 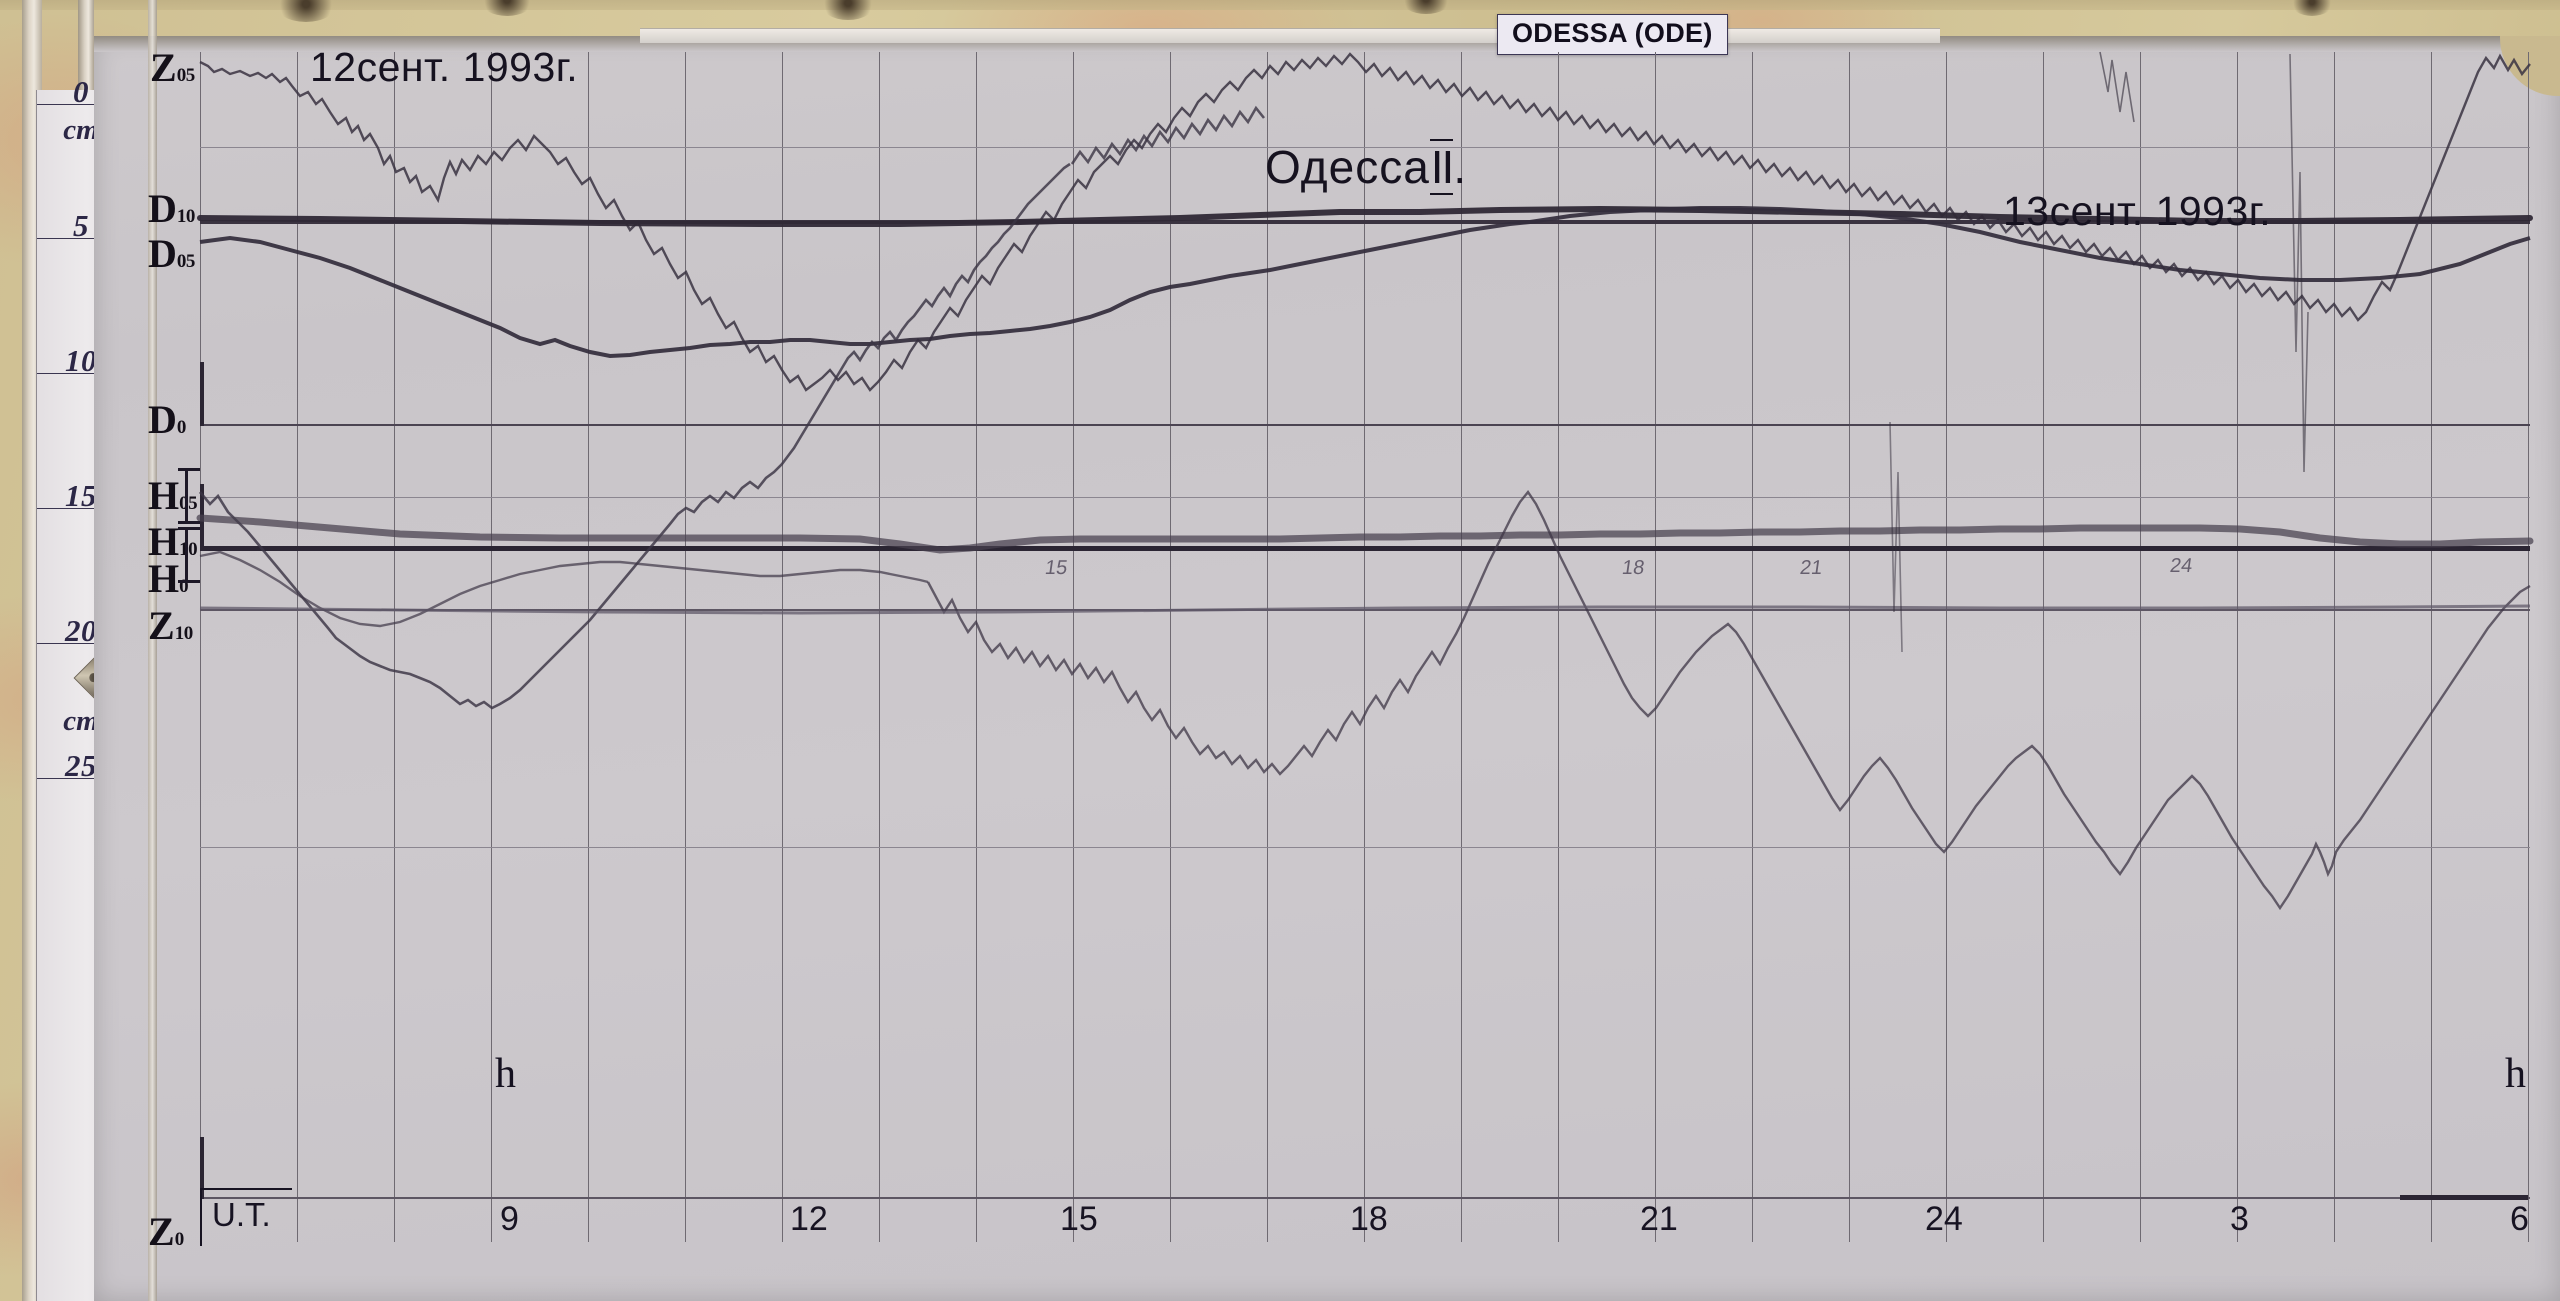 I want to click on ruler-unit-top: cm, so click(x=81, y=130).